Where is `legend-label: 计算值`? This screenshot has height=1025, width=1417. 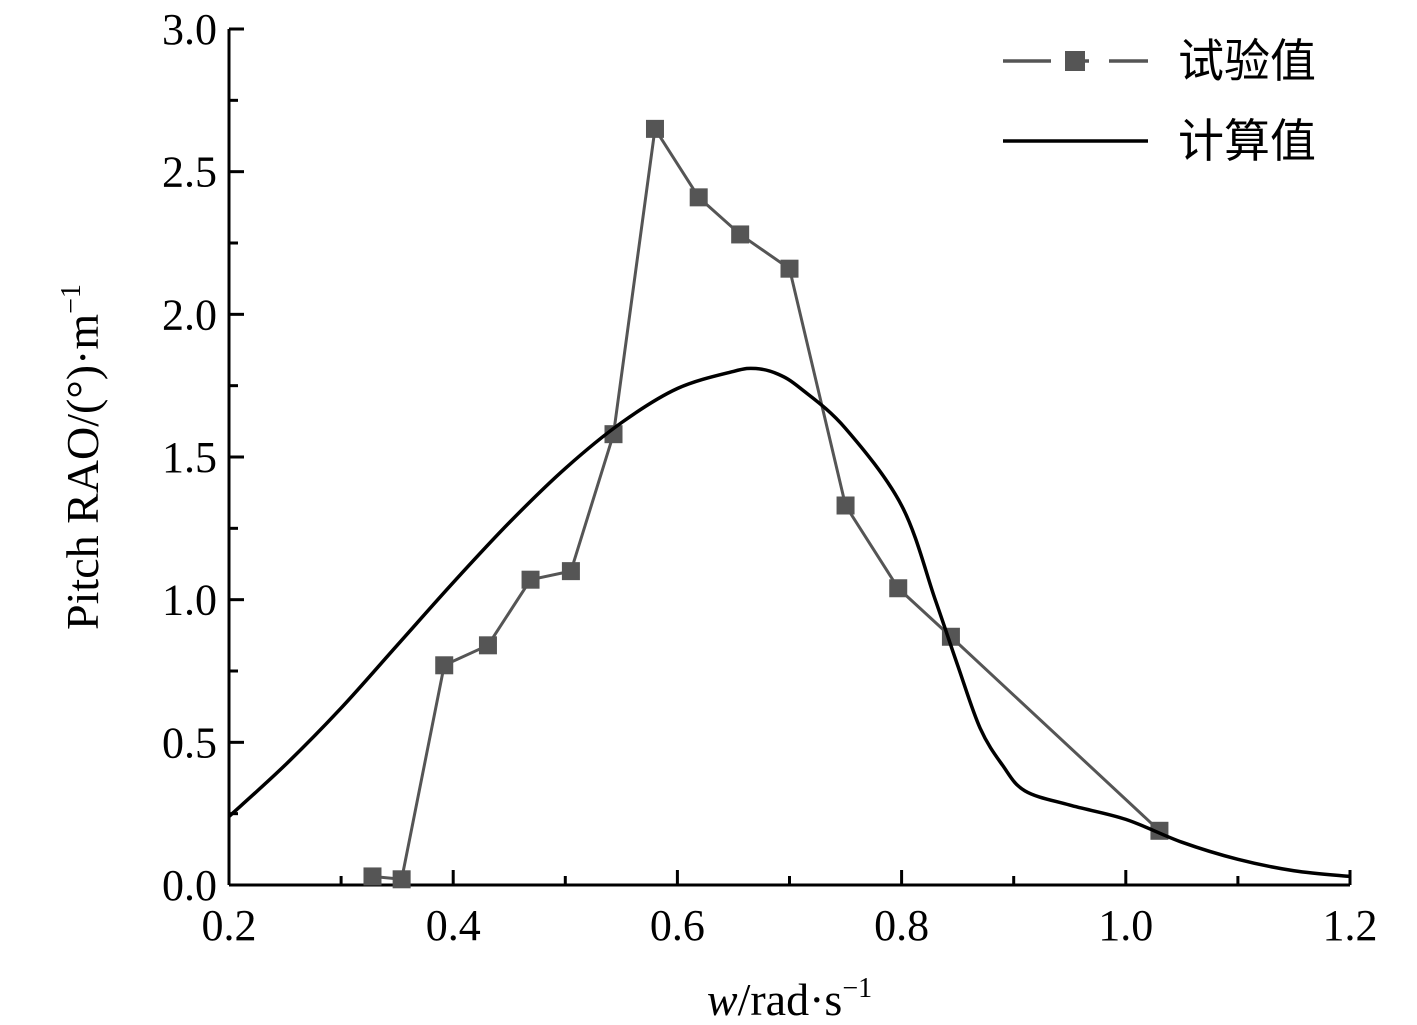 legend-label: 计算值 is located at coordinates (1247, 141).